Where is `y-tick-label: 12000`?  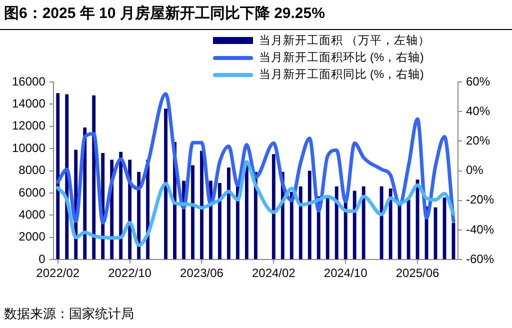
y-tick-label: 12000 is located at coordinates (29, 125).